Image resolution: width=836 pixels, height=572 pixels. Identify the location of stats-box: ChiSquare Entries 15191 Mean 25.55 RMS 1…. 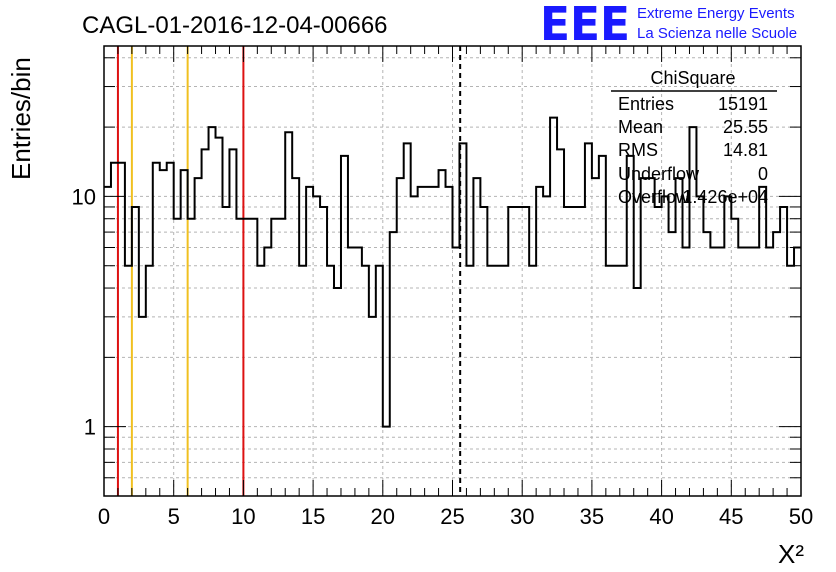
(694, 137).